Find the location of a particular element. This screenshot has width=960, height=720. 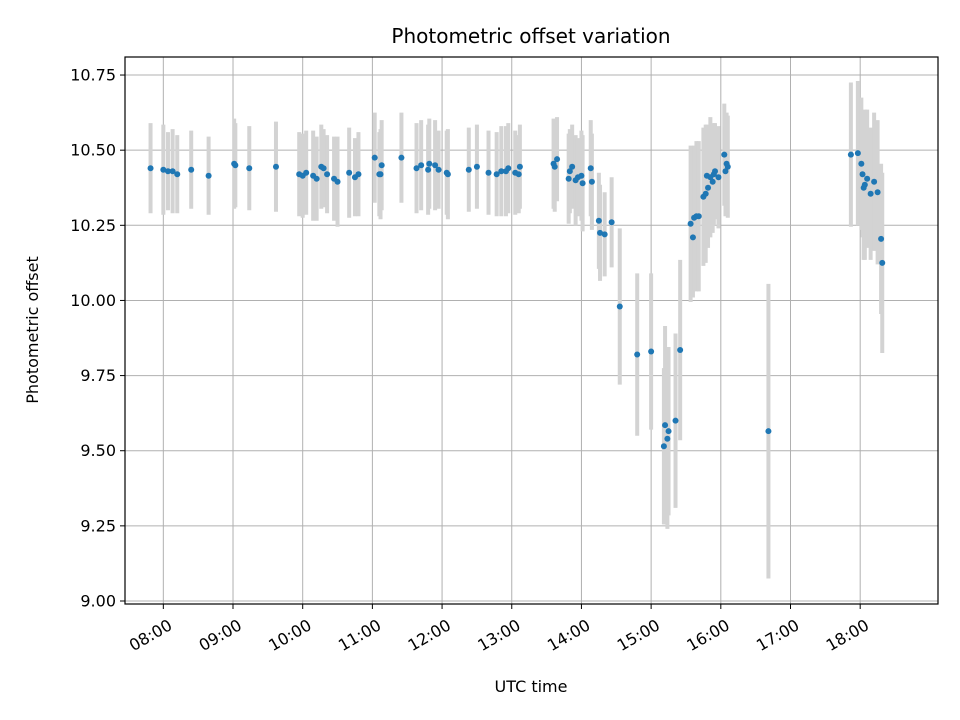

y-tick-label: 9.50 is located at coordinates (98, 450).